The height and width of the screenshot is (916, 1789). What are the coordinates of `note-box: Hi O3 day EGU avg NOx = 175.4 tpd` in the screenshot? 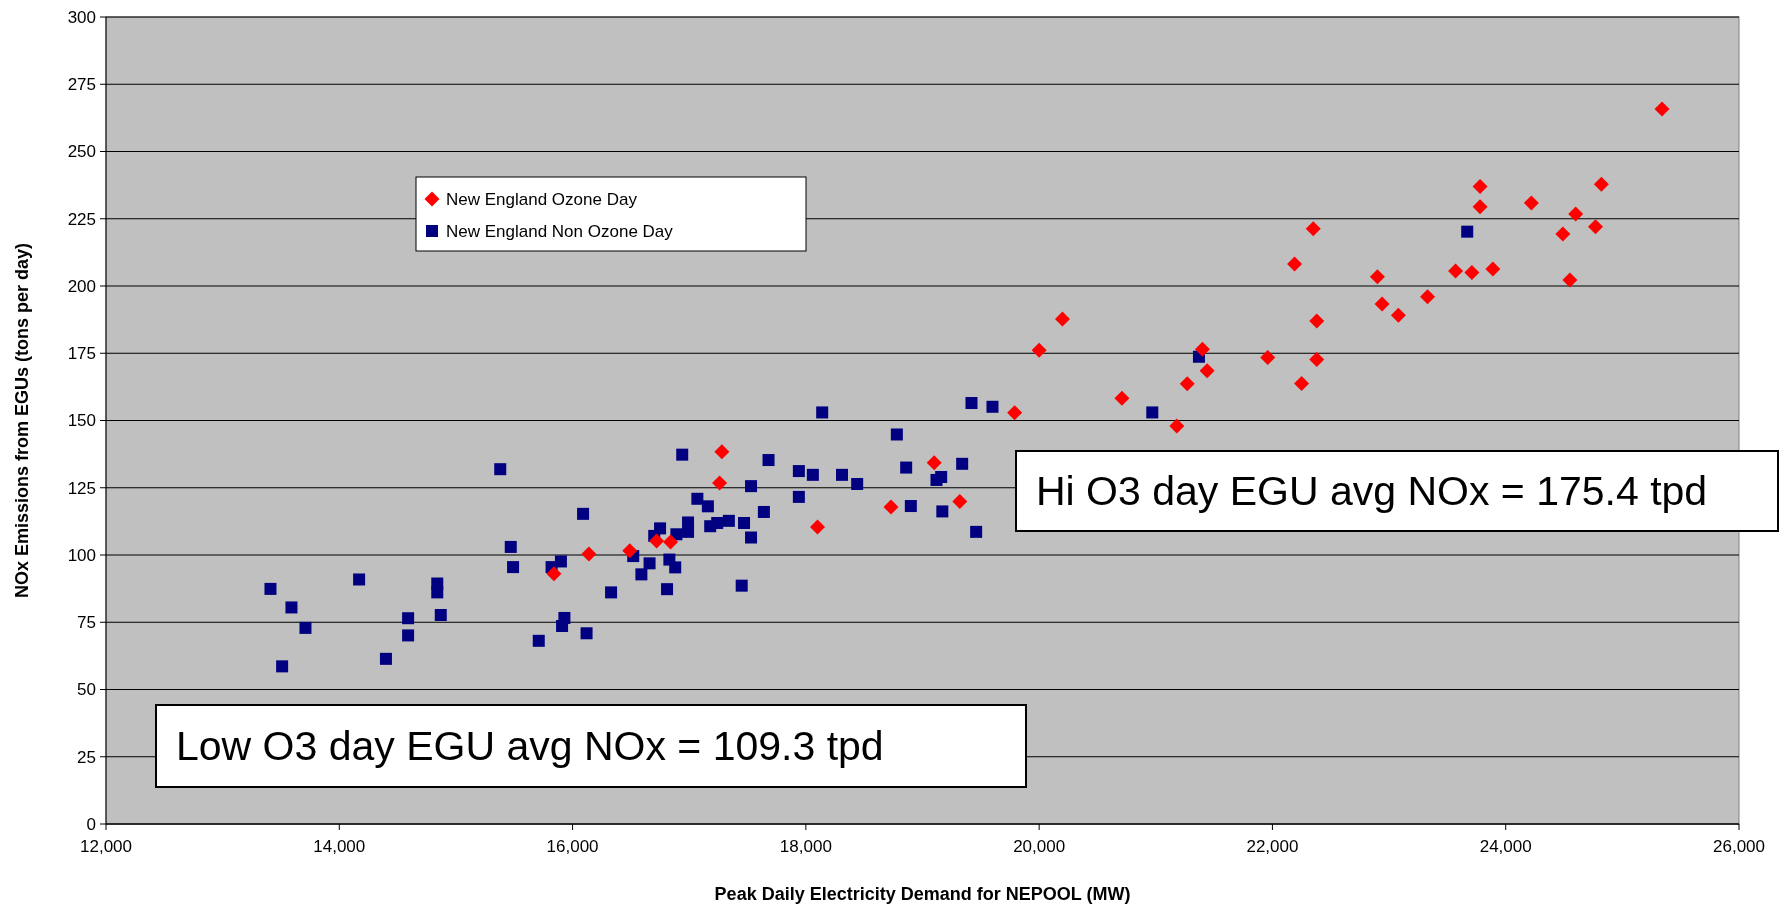 It's located at (1397, 491).